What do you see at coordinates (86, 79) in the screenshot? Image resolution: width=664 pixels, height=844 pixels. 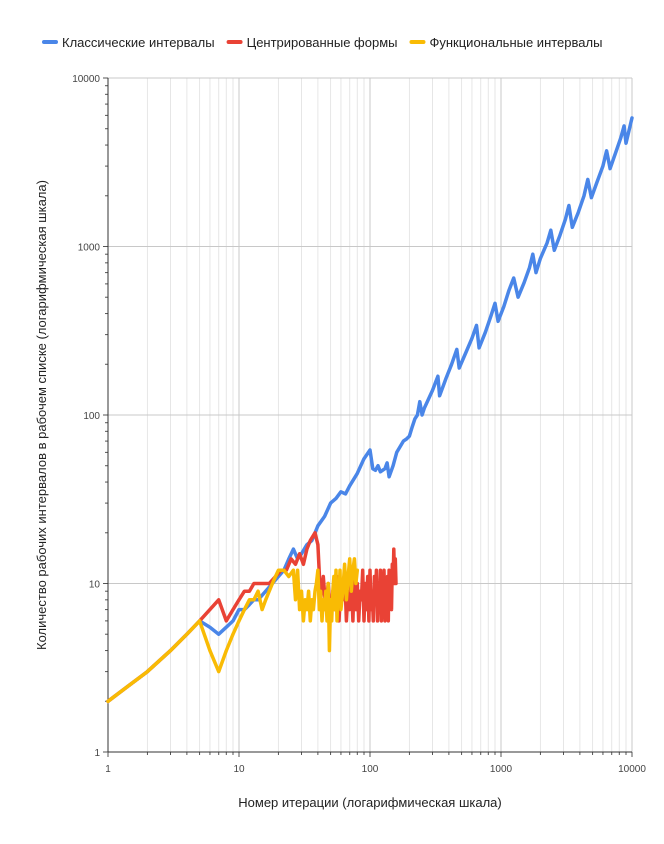 I see `y-tick-label: 10000` at bounding box center [86, 79].